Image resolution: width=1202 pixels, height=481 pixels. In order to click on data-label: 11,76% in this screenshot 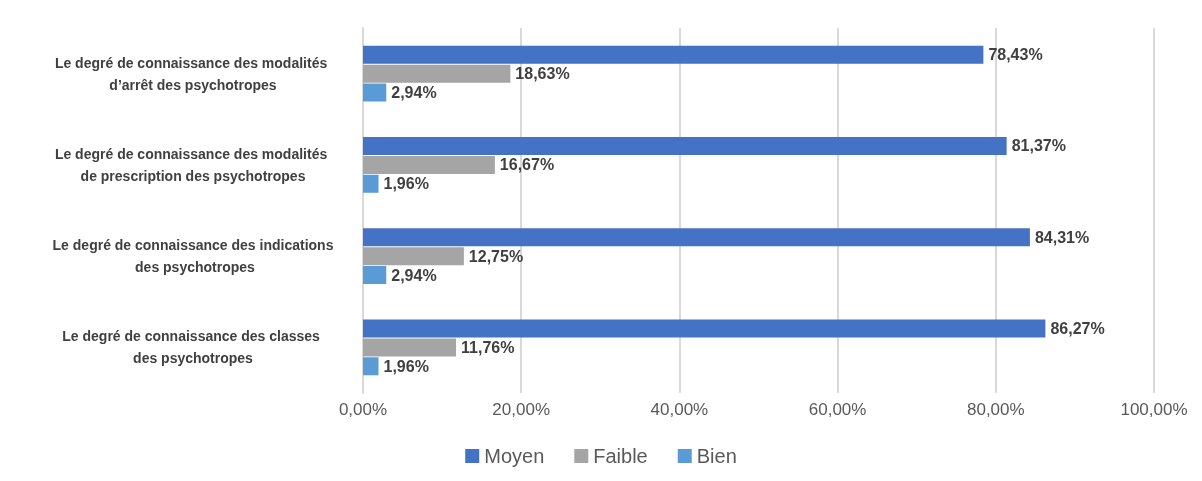, I will do `click(488, 347)`.